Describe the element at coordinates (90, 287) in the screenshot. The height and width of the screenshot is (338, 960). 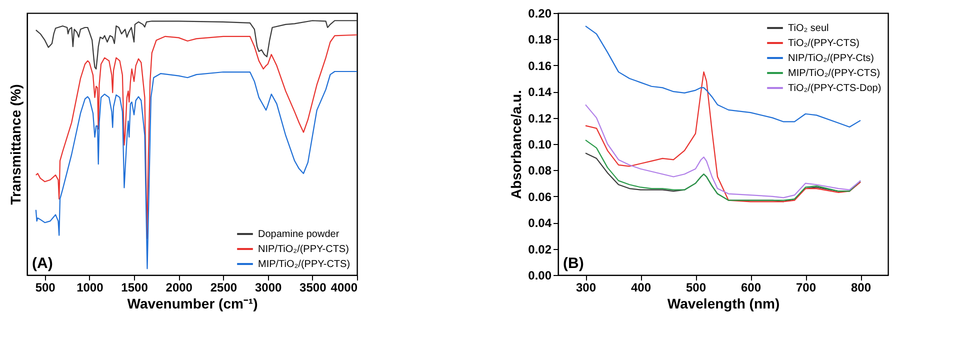
I see `x-tick-label: 1000` at that location.